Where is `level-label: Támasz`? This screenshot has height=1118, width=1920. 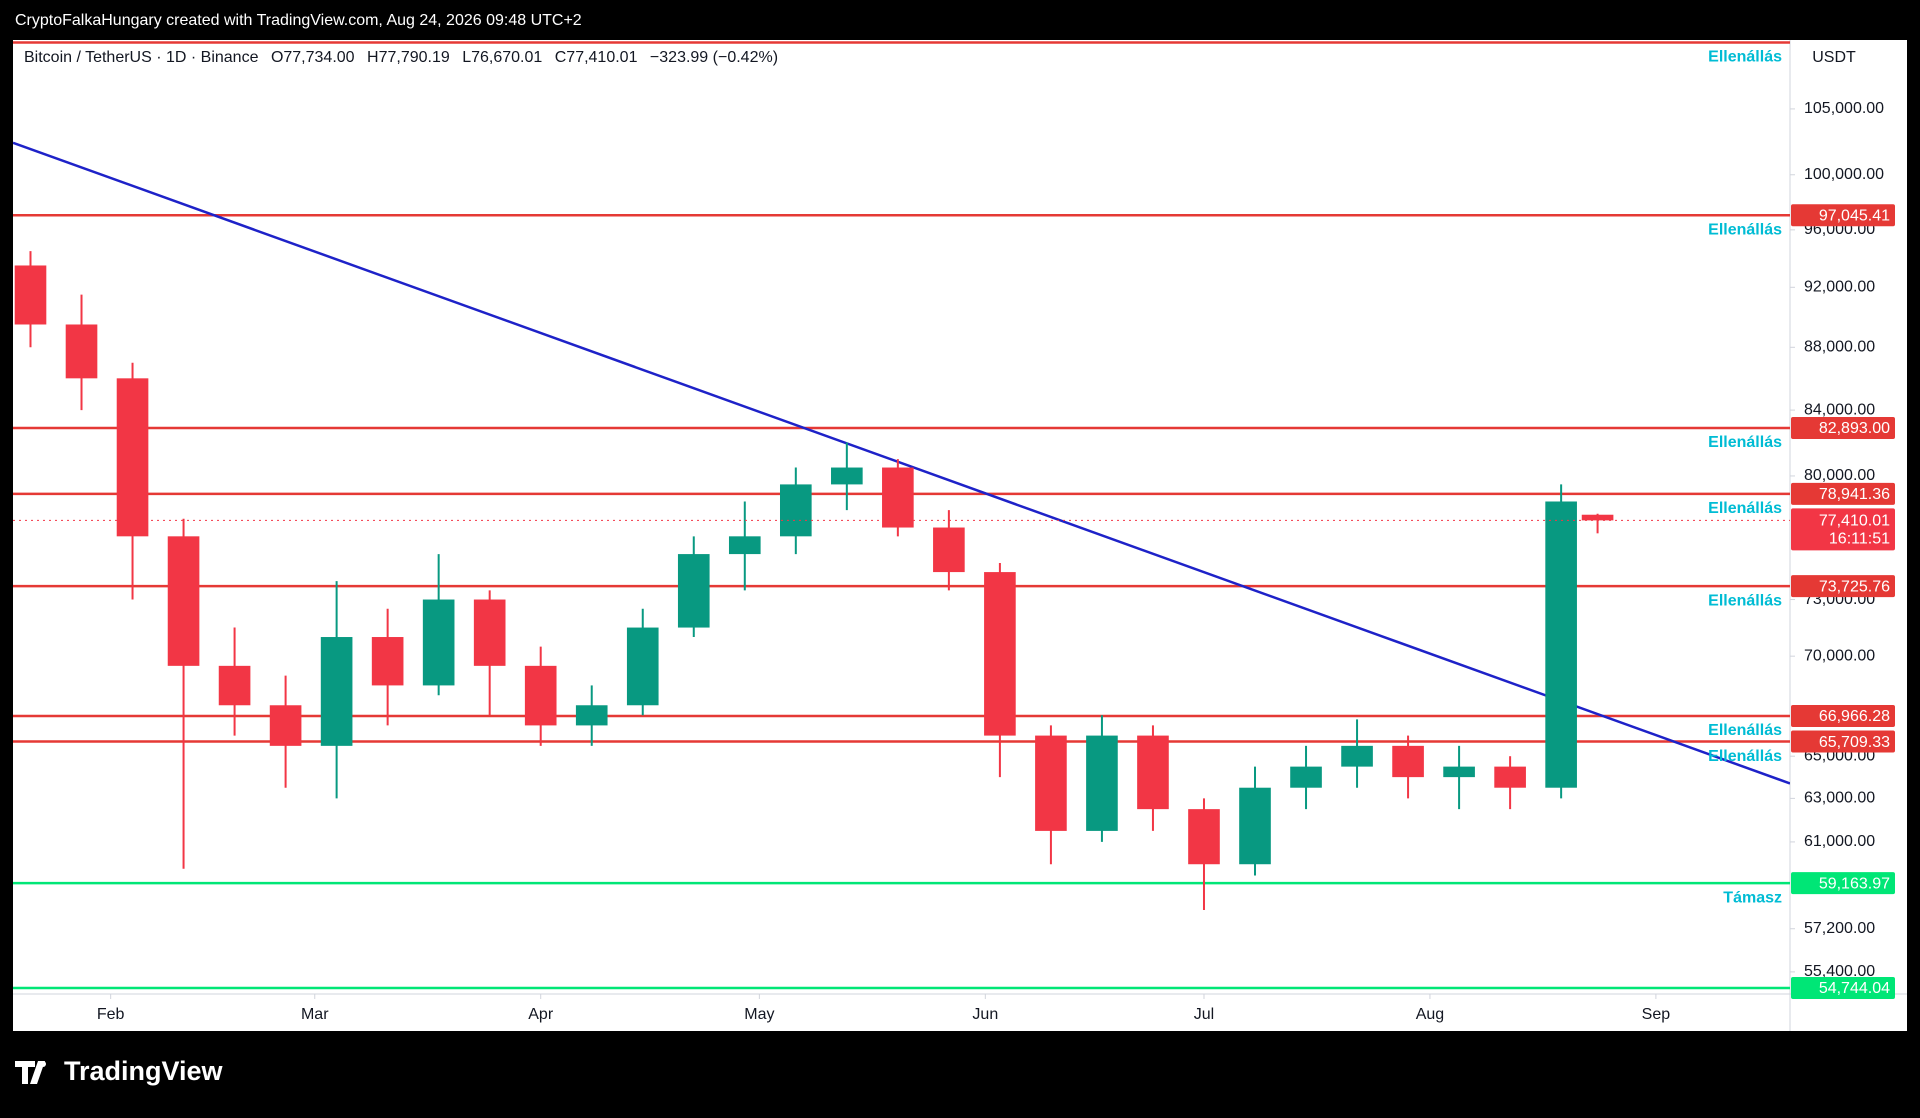
level-label: Támasz is located at coordinates (1752, 897).